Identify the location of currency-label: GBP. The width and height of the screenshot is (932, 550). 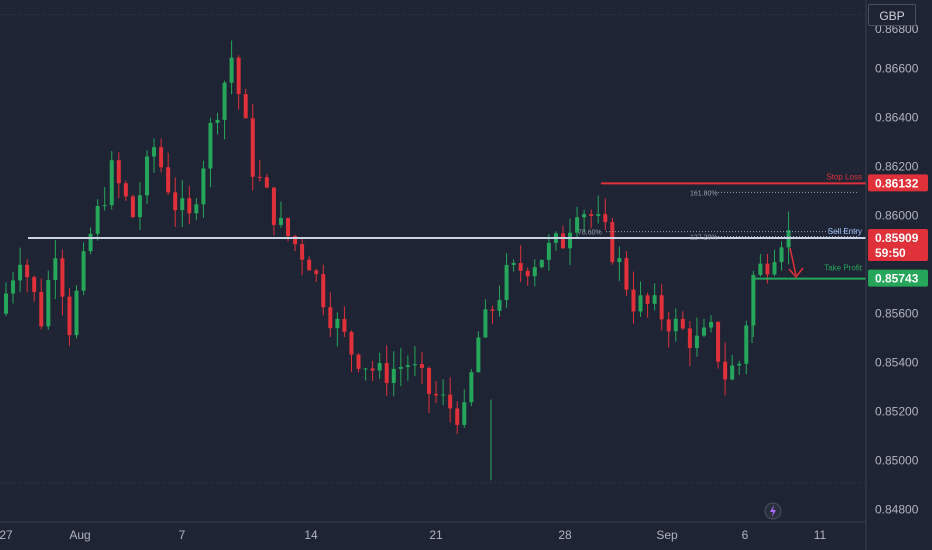
(892, 15).